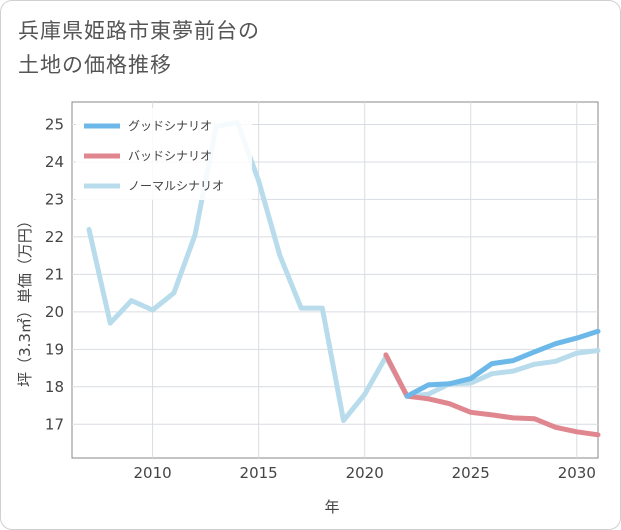  I want to click on y-tick-label: 21, so click(54, 274).